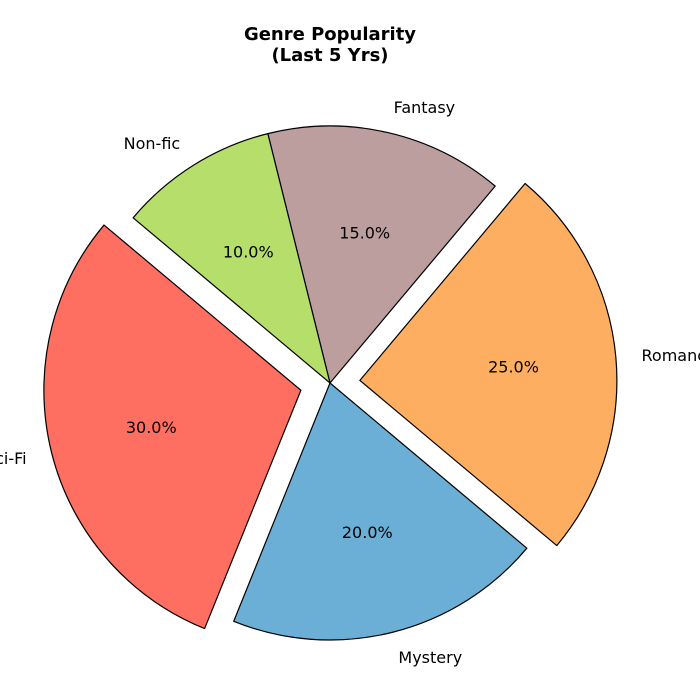 The width and height of the screenshot is (700, 700). What do you see at coordinates (513, 366) in the screenshot?
I see `slice-value-label: 25.0%` at bounding box center [513, 366].